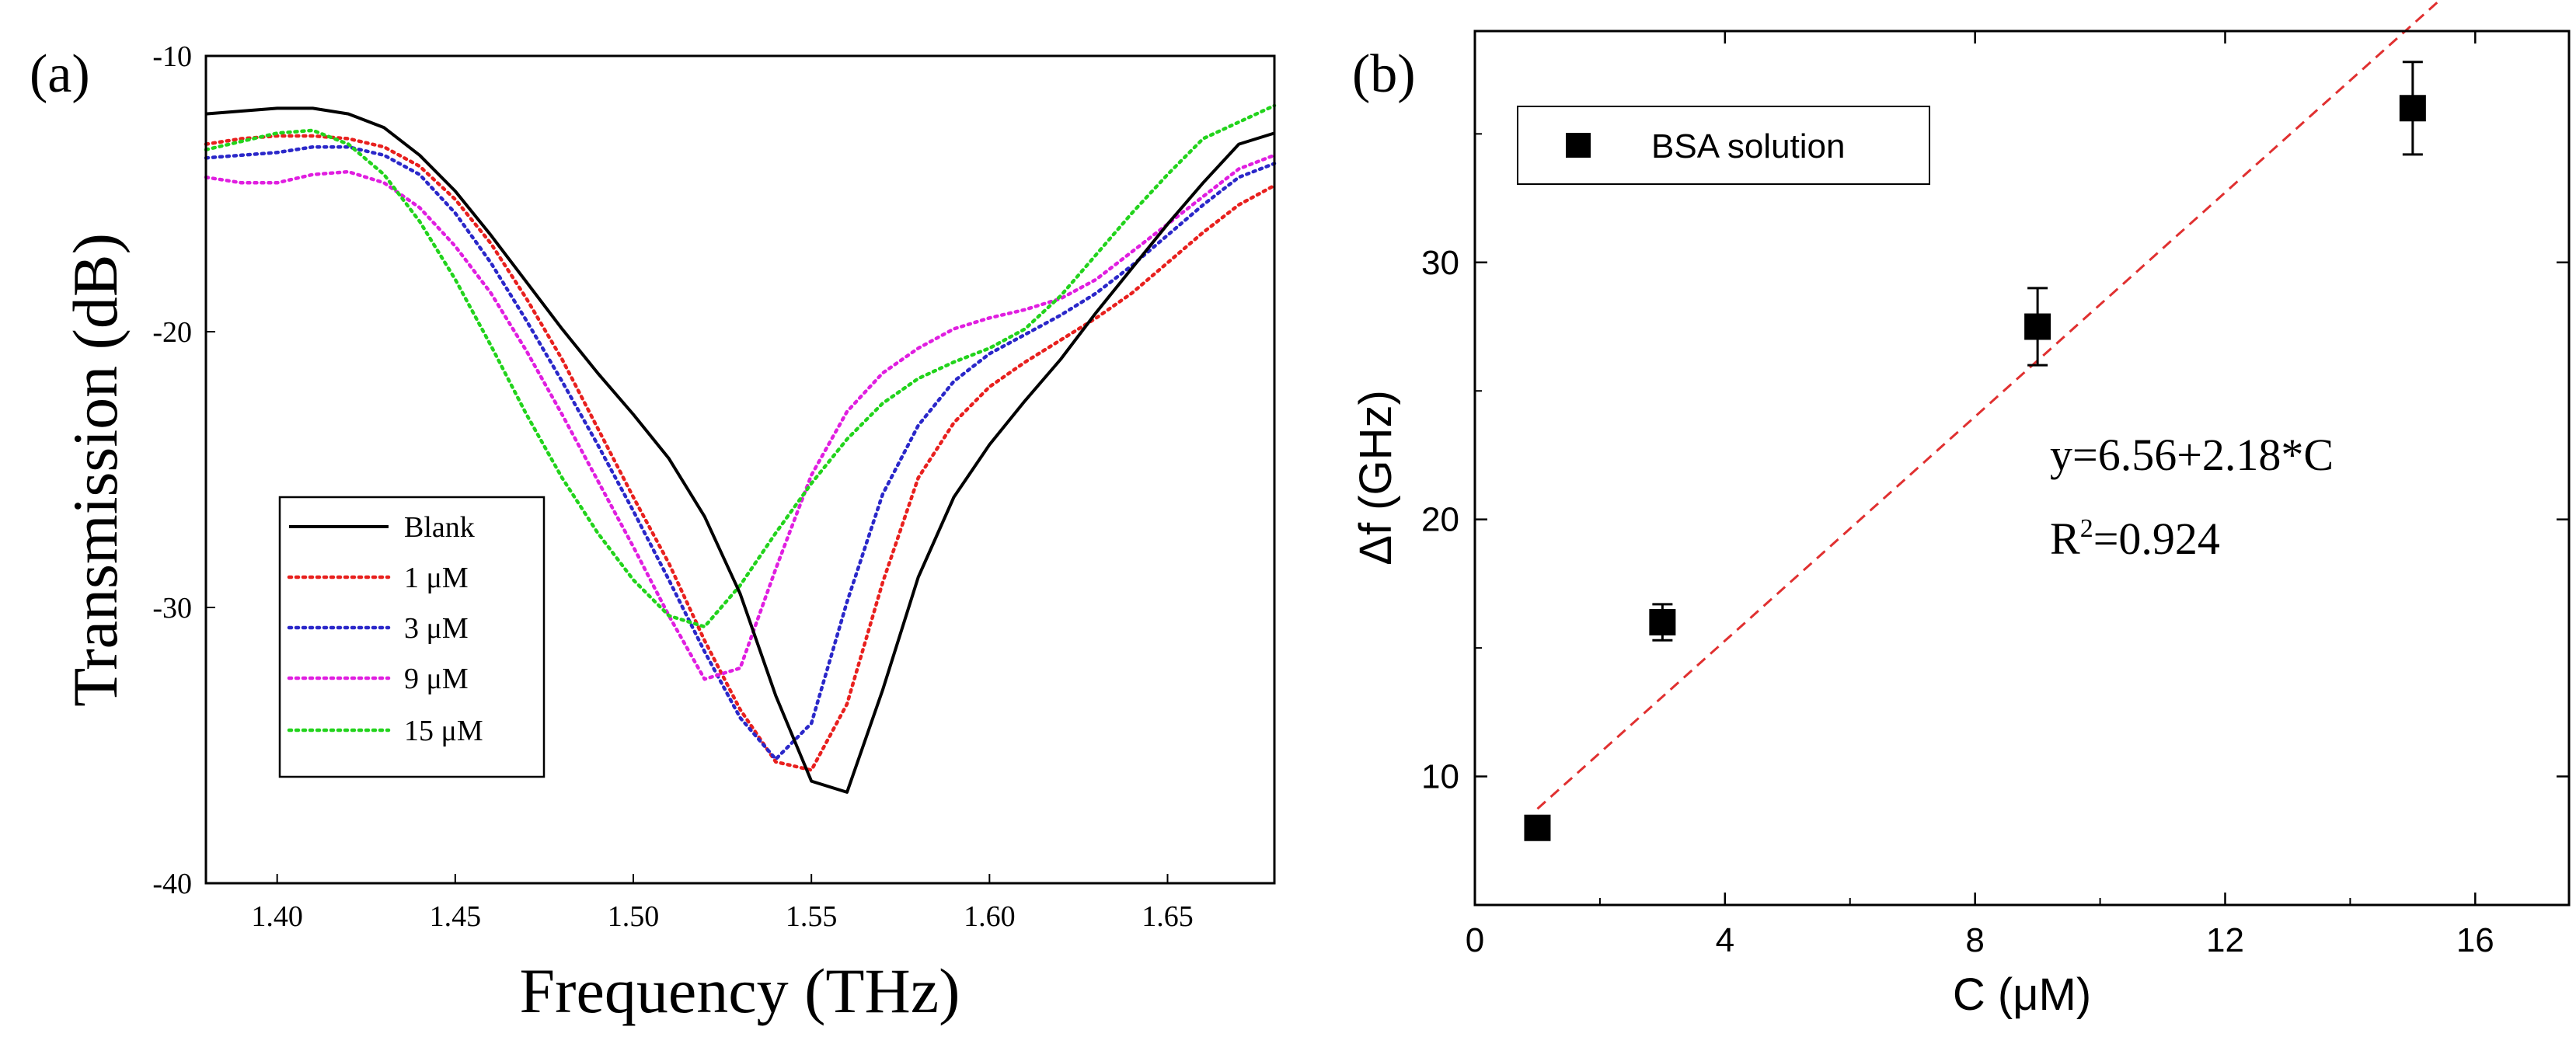 The width and height of the screenshot is (2576, 1051). Describe the element at coordinates (634, 916) in the screenshot. I see `a-xtick-label: 1.50` at that location.